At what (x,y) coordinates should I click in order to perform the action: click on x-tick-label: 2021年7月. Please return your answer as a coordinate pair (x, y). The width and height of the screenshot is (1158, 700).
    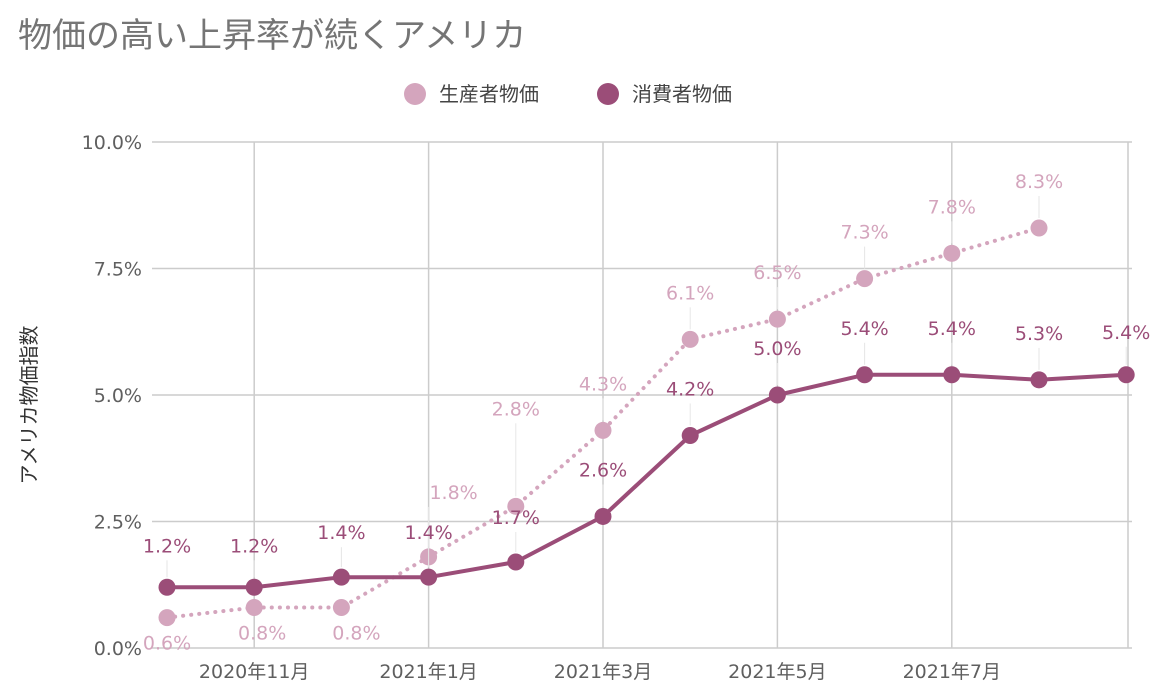
    Looking at the image, I should click on (952, 672).